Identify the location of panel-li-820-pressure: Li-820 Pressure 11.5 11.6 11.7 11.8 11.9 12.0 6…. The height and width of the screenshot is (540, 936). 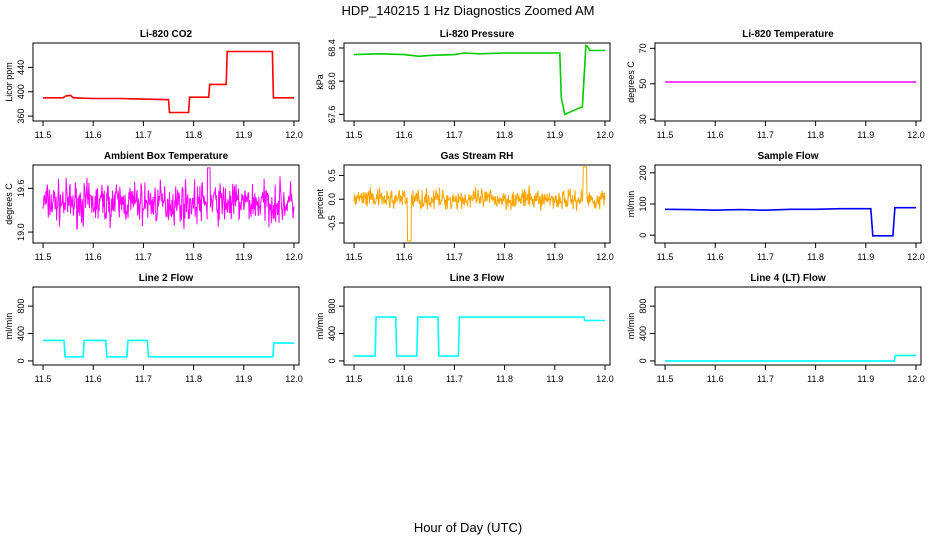
(464, 84).